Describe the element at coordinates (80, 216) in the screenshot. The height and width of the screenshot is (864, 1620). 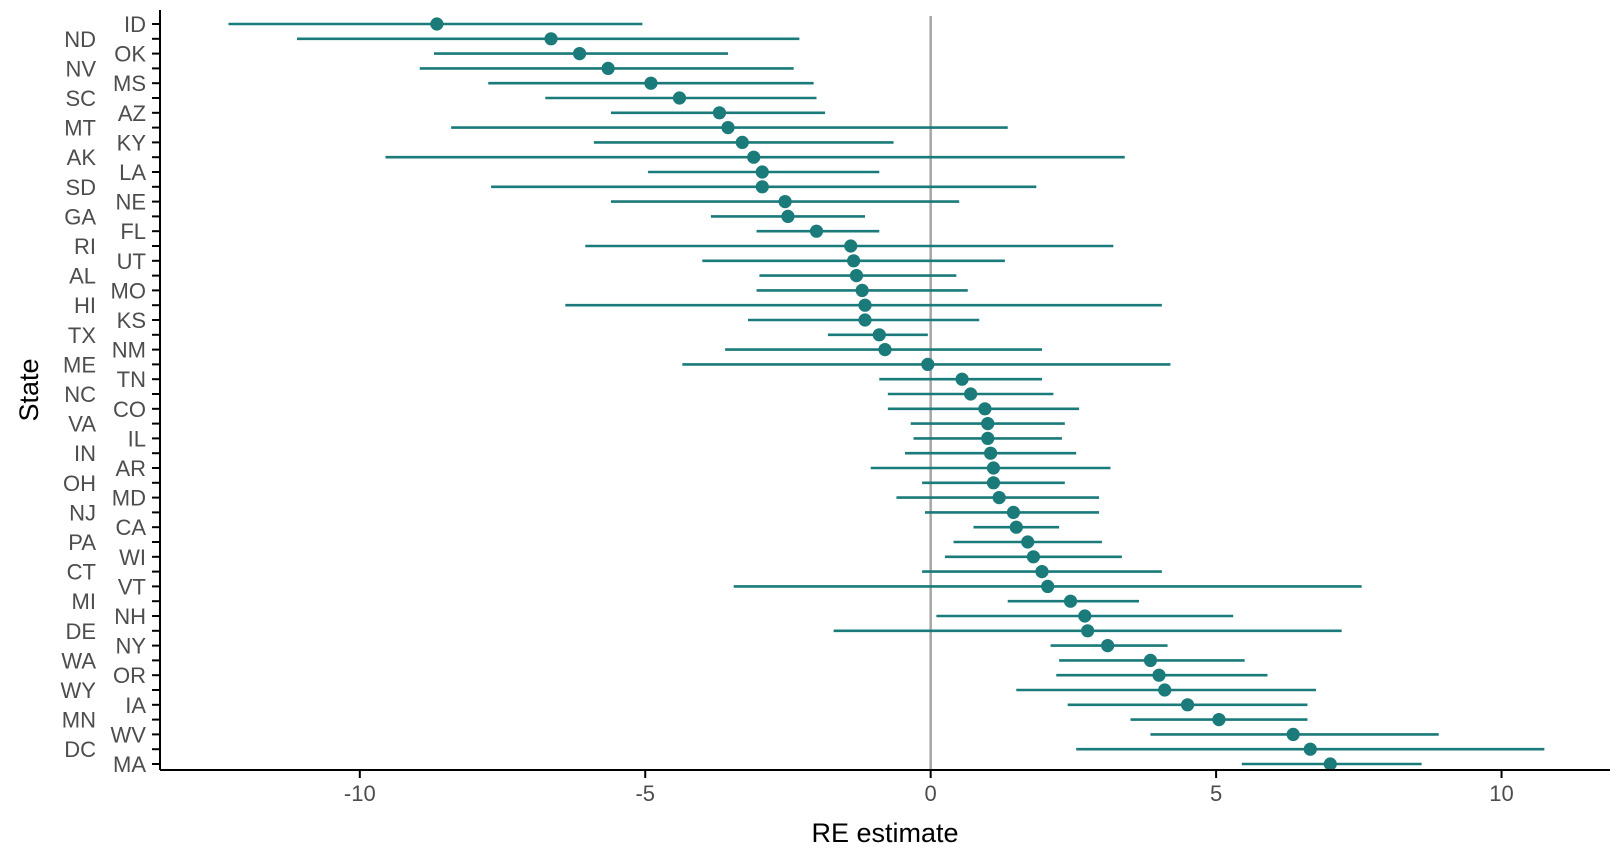
I see `y-tick-label: GA` at that location.